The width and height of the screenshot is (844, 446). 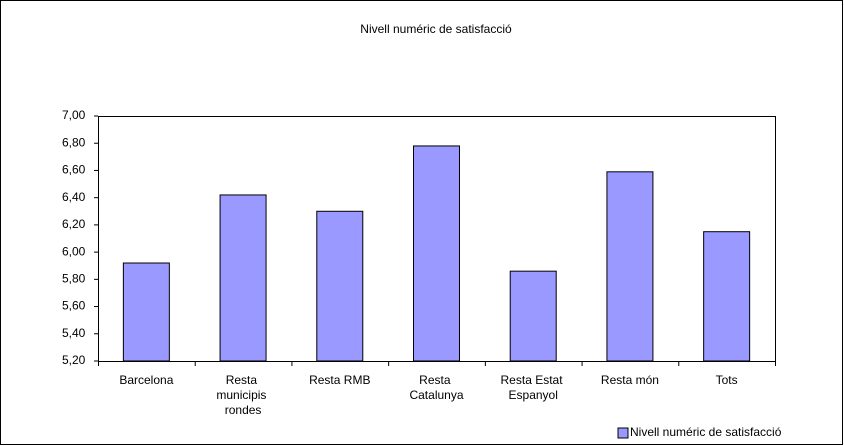 What do you see at coordinates (436, 387) in the screenshot?
I see `x-tick-label: Resta Catalunya` at bounding box center [436, 387].